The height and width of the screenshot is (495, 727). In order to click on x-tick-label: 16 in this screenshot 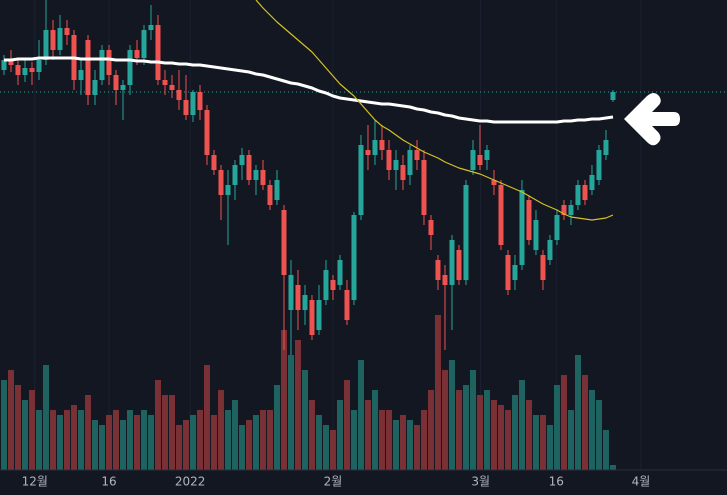, I will do `click(108, 482)`.